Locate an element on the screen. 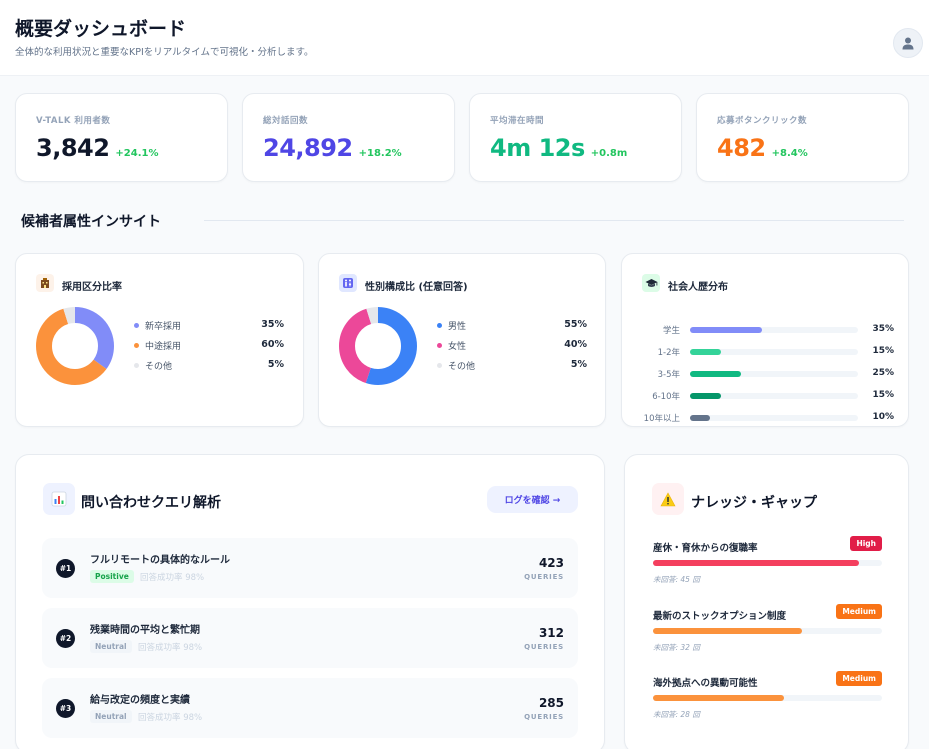  bar-label: 10年以上 is located at coordinates (661, 419).